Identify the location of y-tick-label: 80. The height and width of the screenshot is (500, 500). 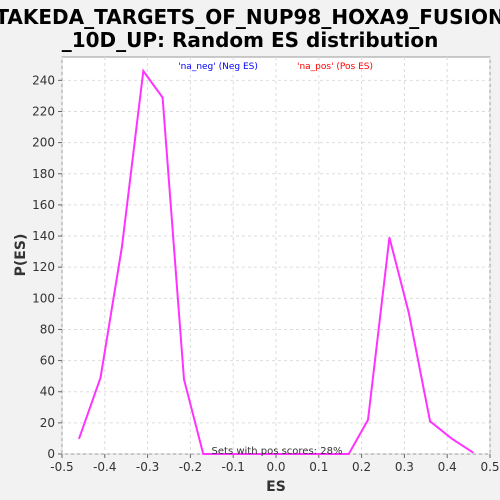
(47, 329).